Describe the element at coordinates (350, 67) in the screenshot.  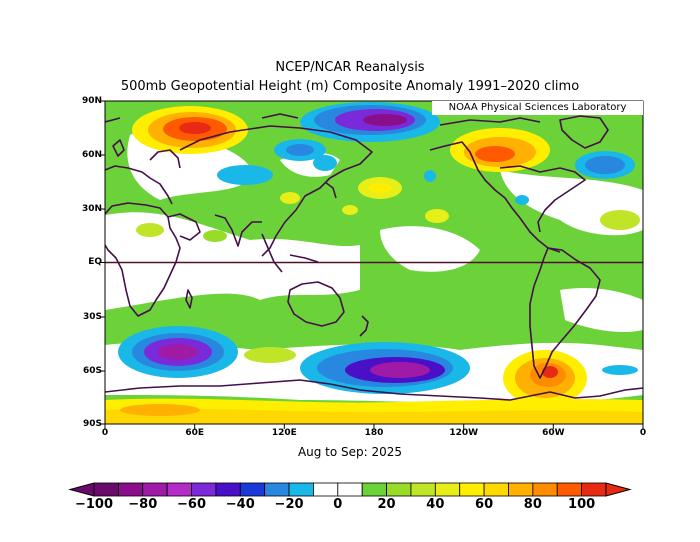
I see `map-title: NCEP/NCAR Reanalysis` at that location.